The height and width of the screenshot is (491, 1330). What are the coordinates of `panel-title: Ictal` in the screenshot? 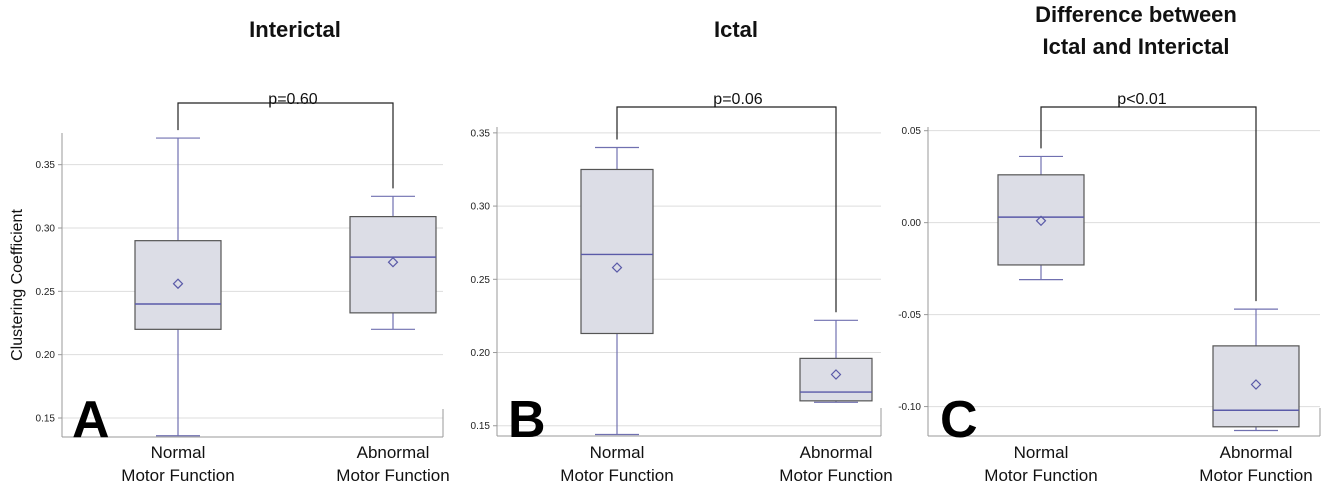 It's located at (736, 29).